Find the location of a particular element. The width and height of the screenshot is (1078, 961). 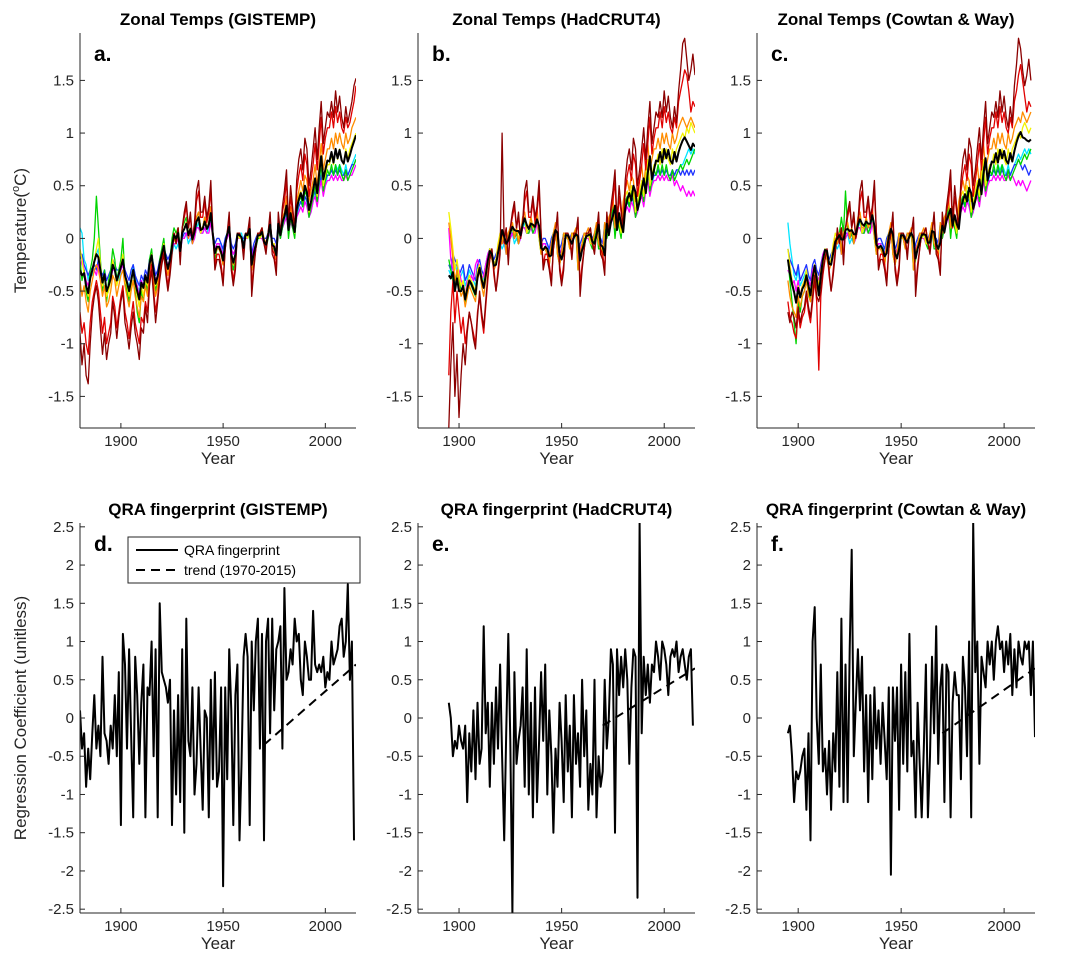

panel-letter: a. is located at coordinates (103, 54).